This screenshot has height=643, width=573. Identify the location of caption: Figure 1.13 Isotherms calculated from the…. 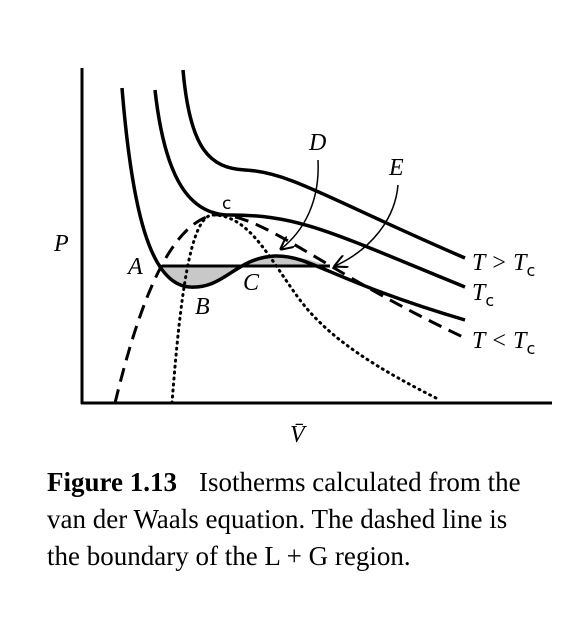
(292, 519).